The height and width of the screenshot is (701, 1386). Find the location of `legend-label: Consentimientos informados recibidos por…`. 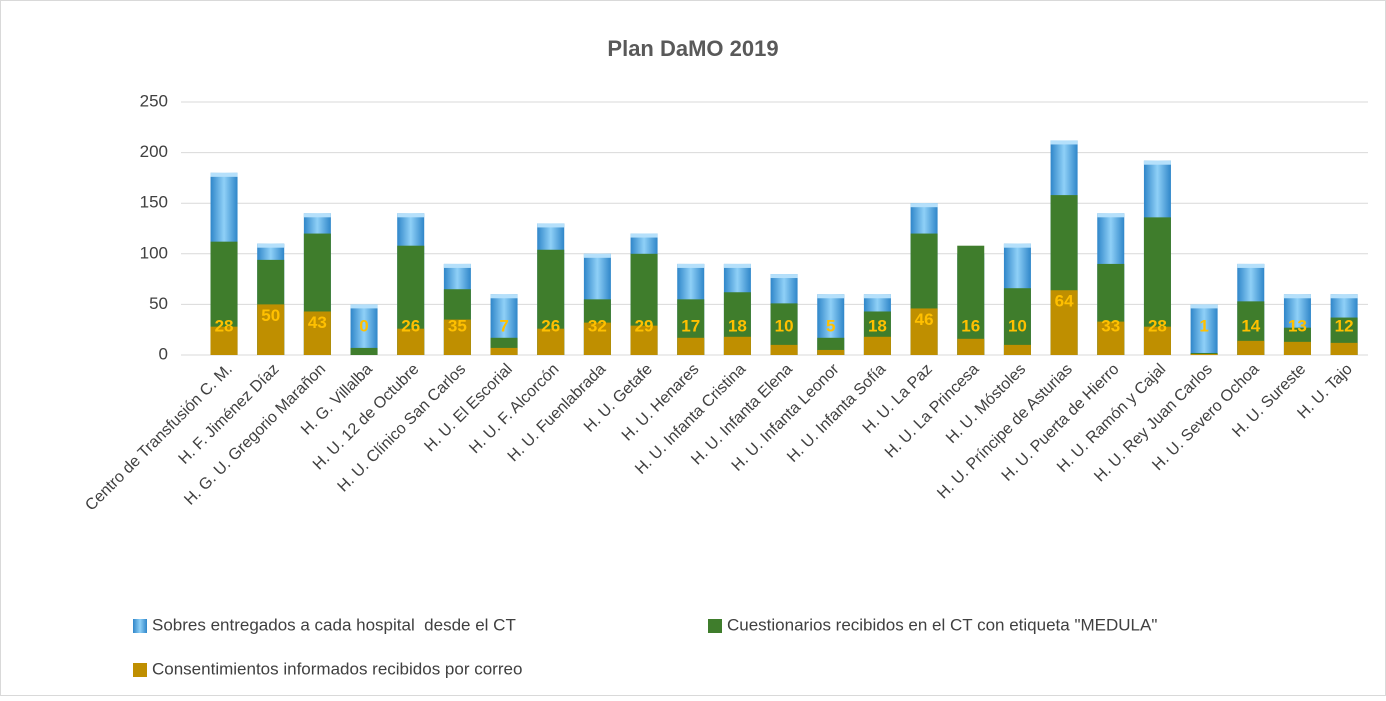

legend-label: Consentimientos informados recibidos por… is located at coordinates (337, 668).